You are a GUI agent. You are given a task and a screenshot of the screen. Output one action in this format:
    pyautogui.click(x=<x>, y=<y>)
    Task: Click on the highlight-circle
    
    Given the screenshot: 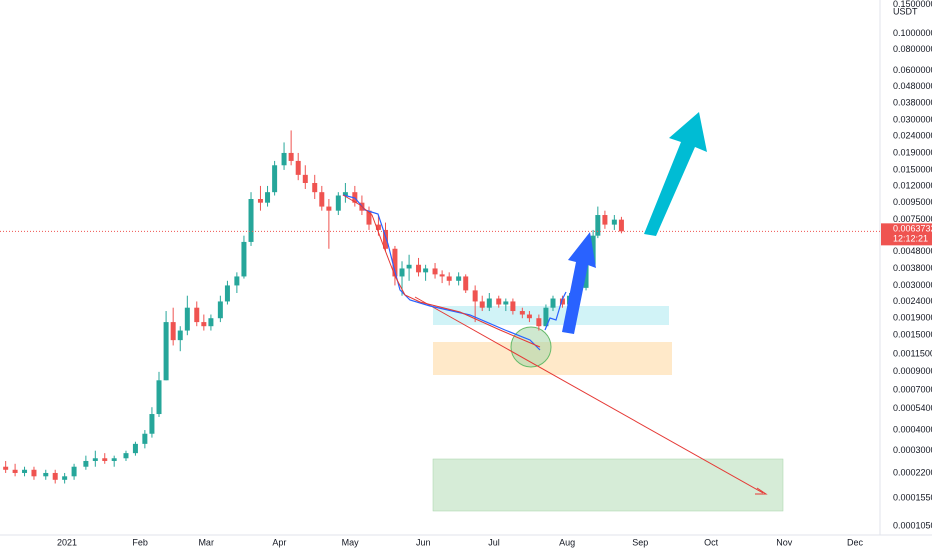 What is the action you would take?
    pyautogui.click(x=531, y=347)
    